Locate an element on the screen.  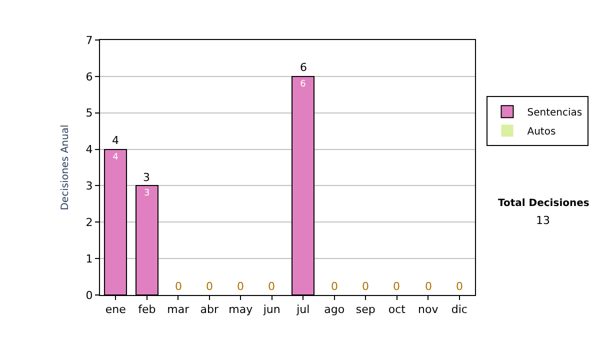
y-tick-label: 2 is located at coordinates (89, 222).